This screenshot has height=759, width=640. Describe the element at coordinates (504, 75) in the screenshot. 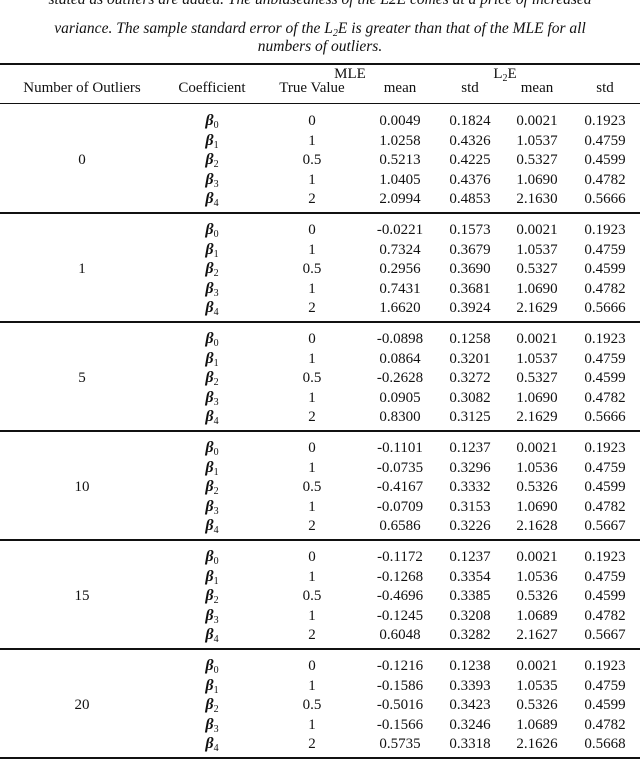

I see `header-l2e: L2E` at that location.